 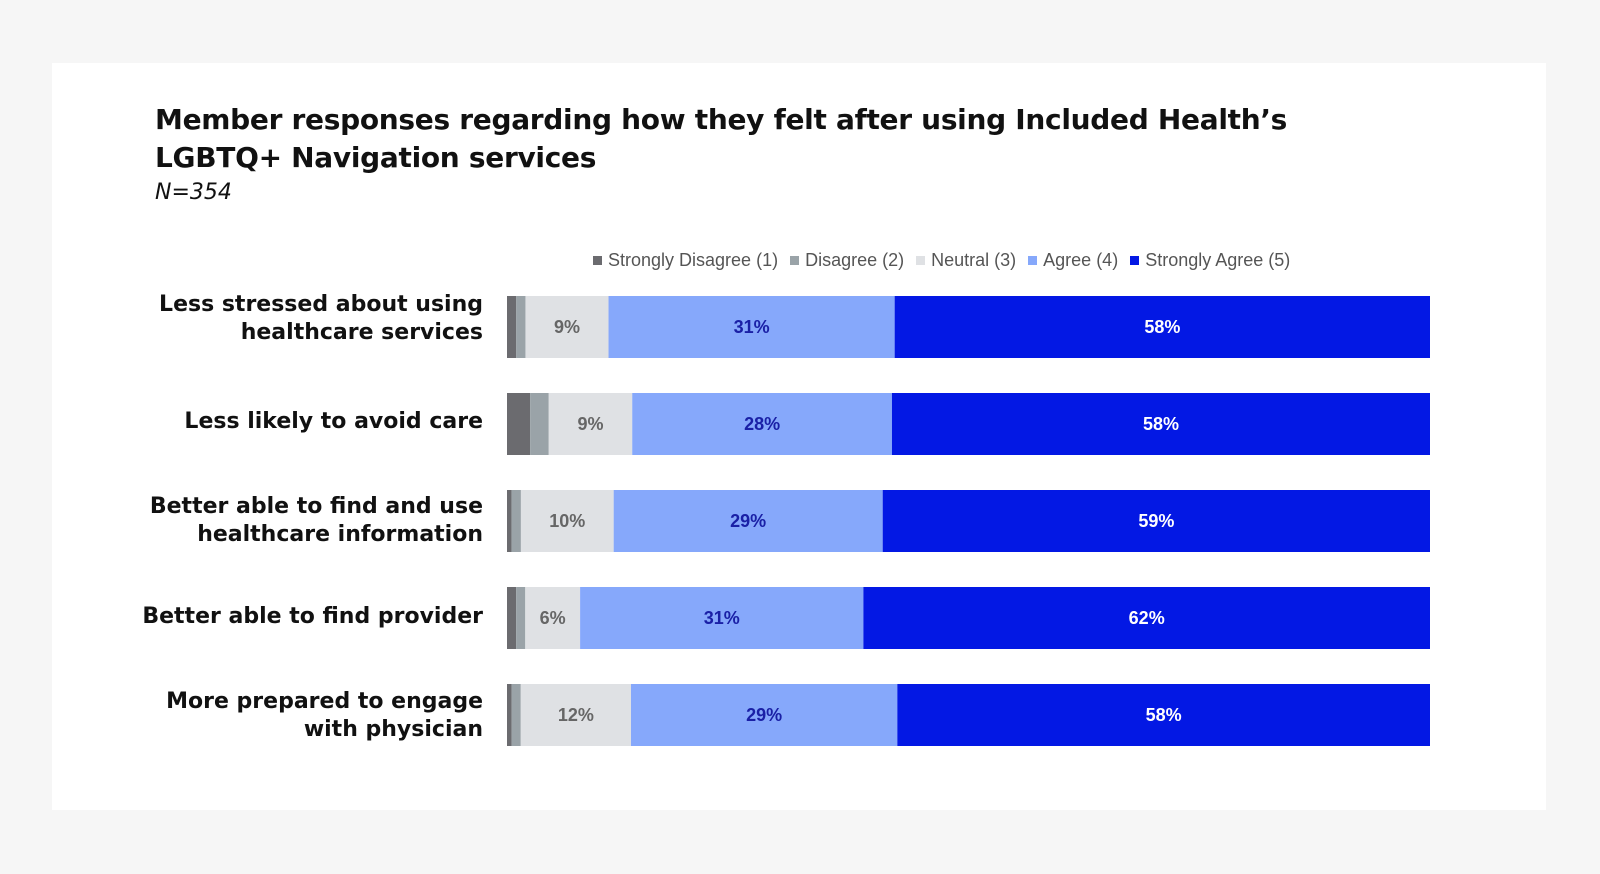 I want to click on legend-item-disagree: Disagree (2), so click(x=847, y=260).